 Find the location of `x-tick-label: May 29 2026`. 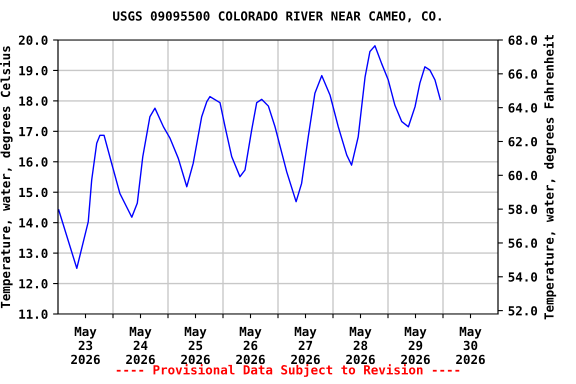

x-tick-label: May 29 2026 is located at coordinates (415, 345).